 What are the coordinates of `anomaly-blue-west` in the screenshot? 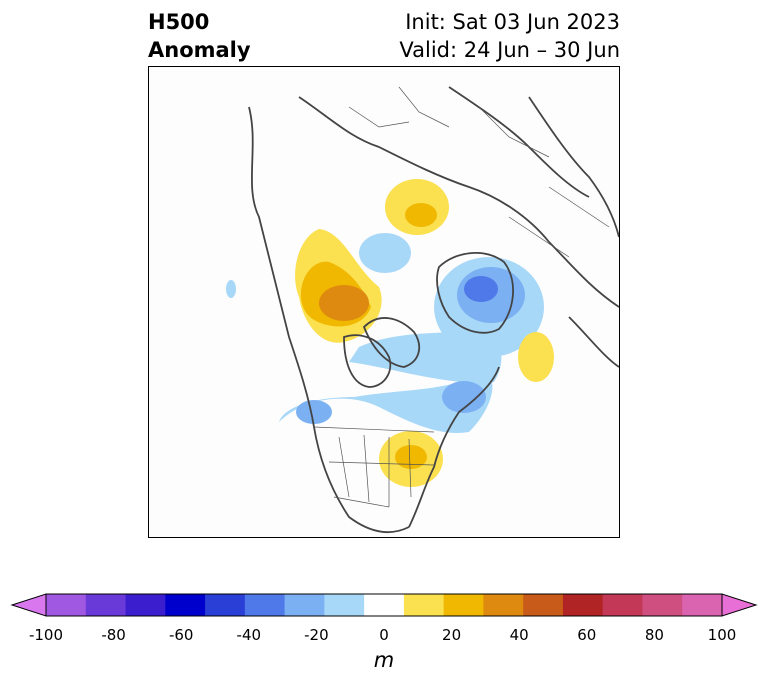 It's located at (386, 402).